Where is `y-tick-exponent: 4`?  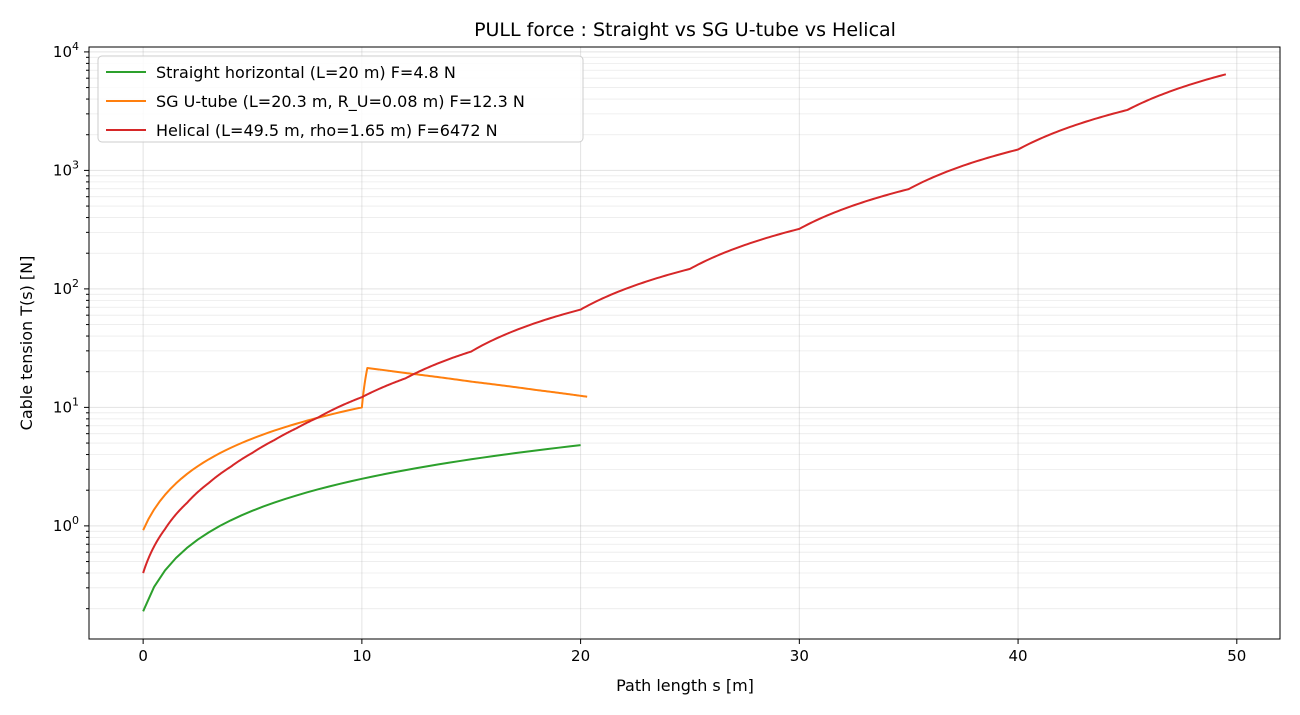 y-tick-exponent: 4 is located at coordinates (75, 46).